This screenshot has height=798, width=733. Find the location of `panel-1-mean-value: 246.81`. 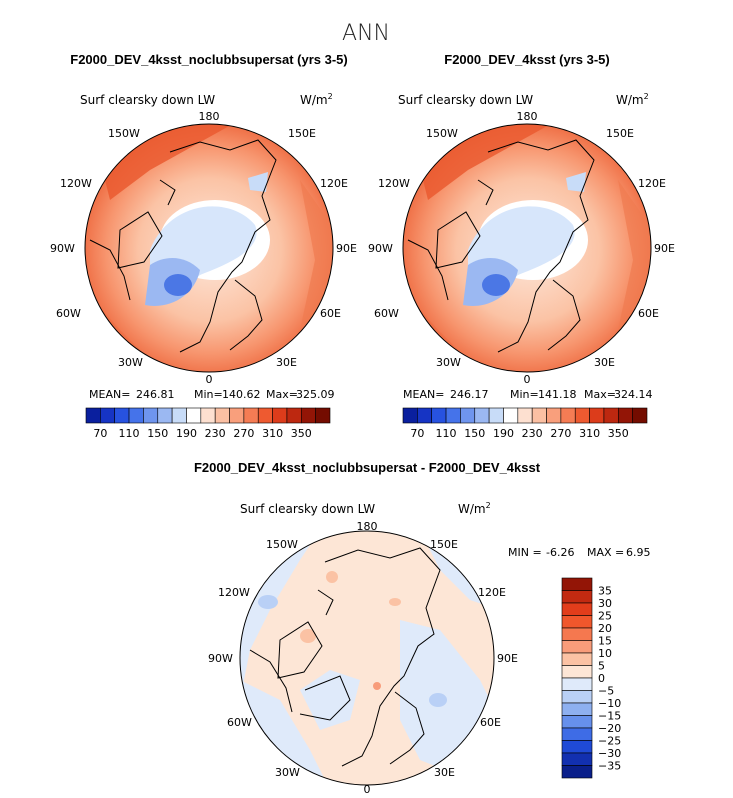

panel-1-mean-value: 246.81 is located at coordinates (155, 394).